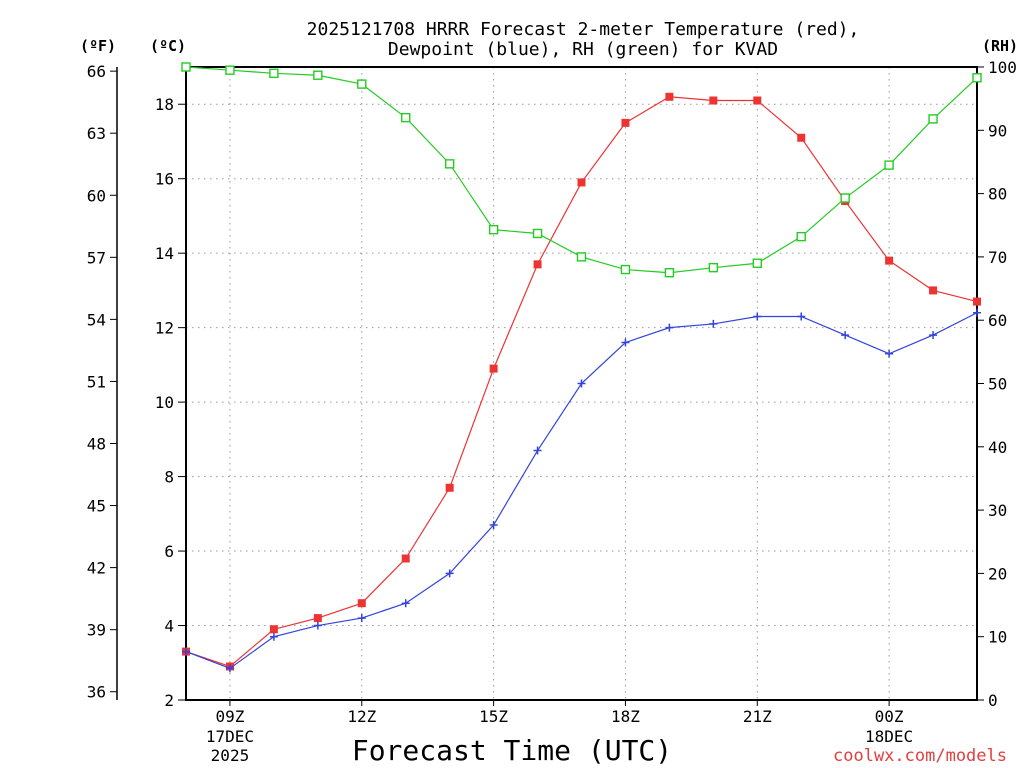 The width and height of the screenshot is (1024, 768). What do you see at coordinates (361, 716) in the screenshot?
I see `x-tick-label: 12Z` at bounding box center [361, 716].